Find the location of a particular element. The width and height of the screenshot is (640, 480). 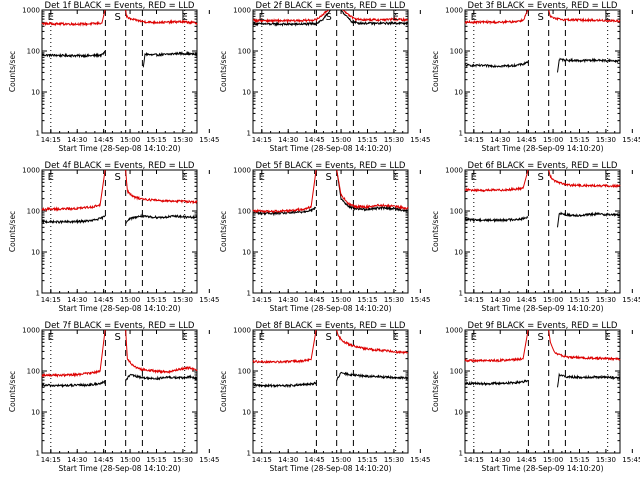

panel-title: Det 9f BLACK = Events, RED = LLD is located at coordinates (543, 326).